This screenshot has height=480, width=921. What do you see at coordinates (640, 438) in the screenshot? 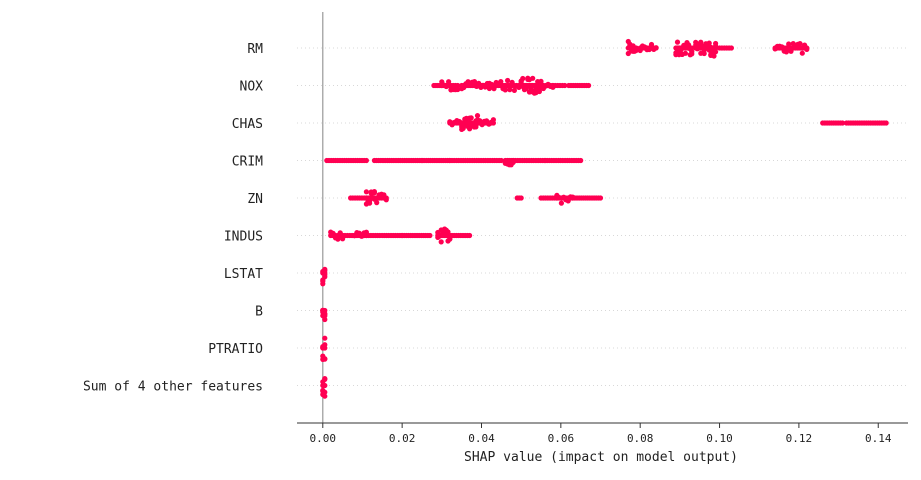
I see `x-tick-label: 0.08` at bounding box center [640, 438].